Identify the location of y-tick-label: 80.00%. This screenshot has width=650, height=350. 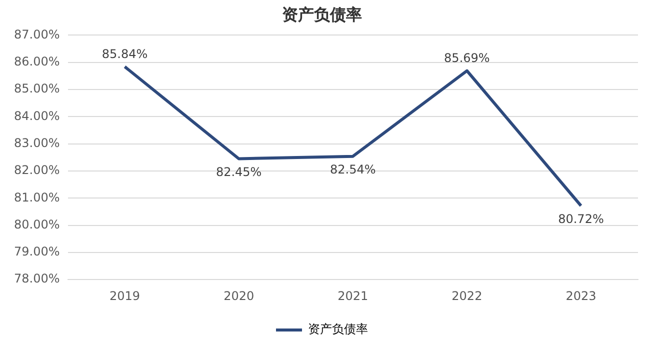
(37, 224).